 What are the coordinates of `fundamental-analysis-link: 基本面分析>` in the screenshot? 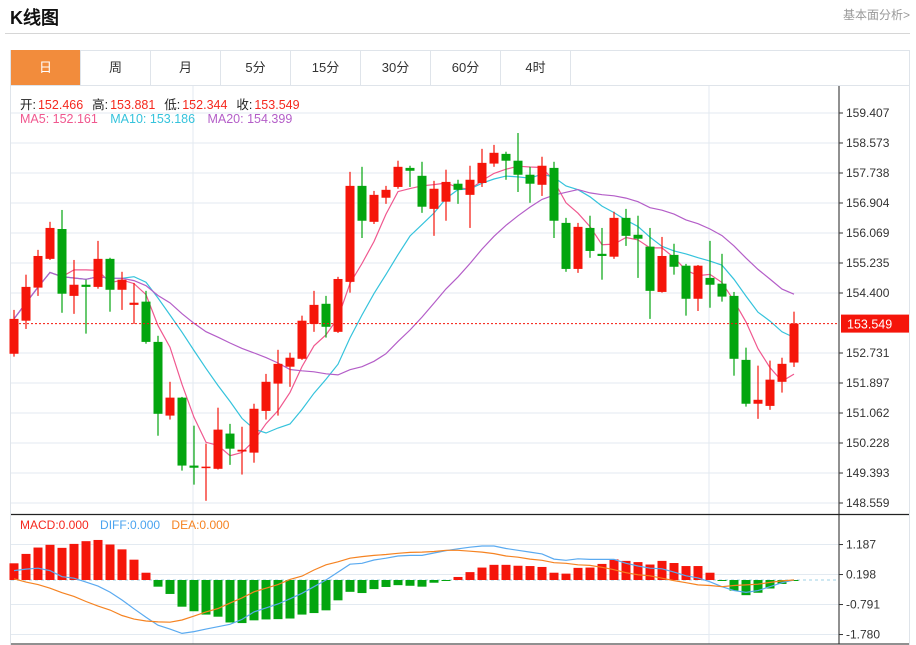 It's located at (876, 15).